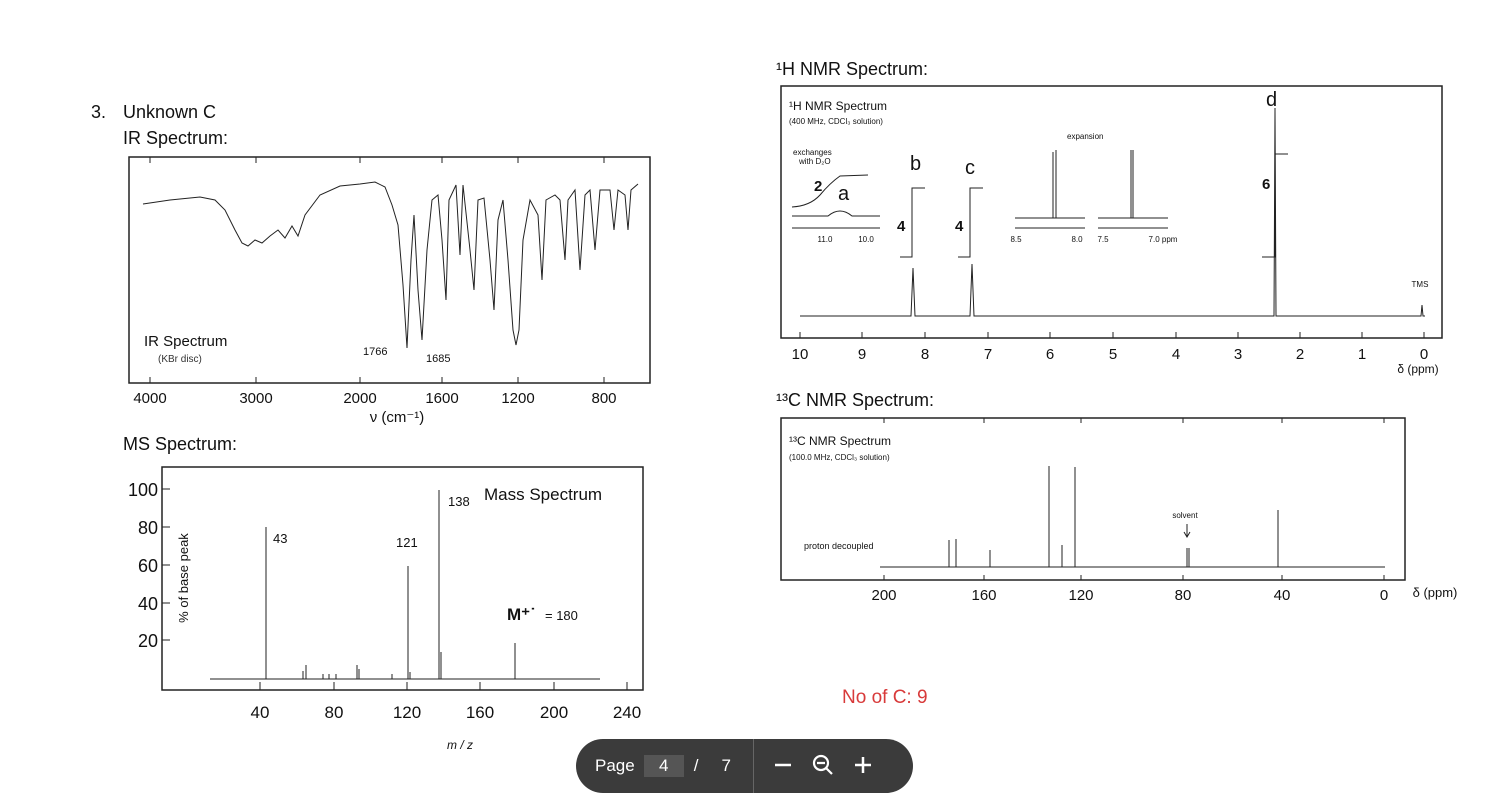 The width and height of the screenshot is (1491, 804). What do you see at coordinates (175, 138) in the screenshot?
I see `ir-heading: IR Spectrum:` at bounding box center [175, 138].